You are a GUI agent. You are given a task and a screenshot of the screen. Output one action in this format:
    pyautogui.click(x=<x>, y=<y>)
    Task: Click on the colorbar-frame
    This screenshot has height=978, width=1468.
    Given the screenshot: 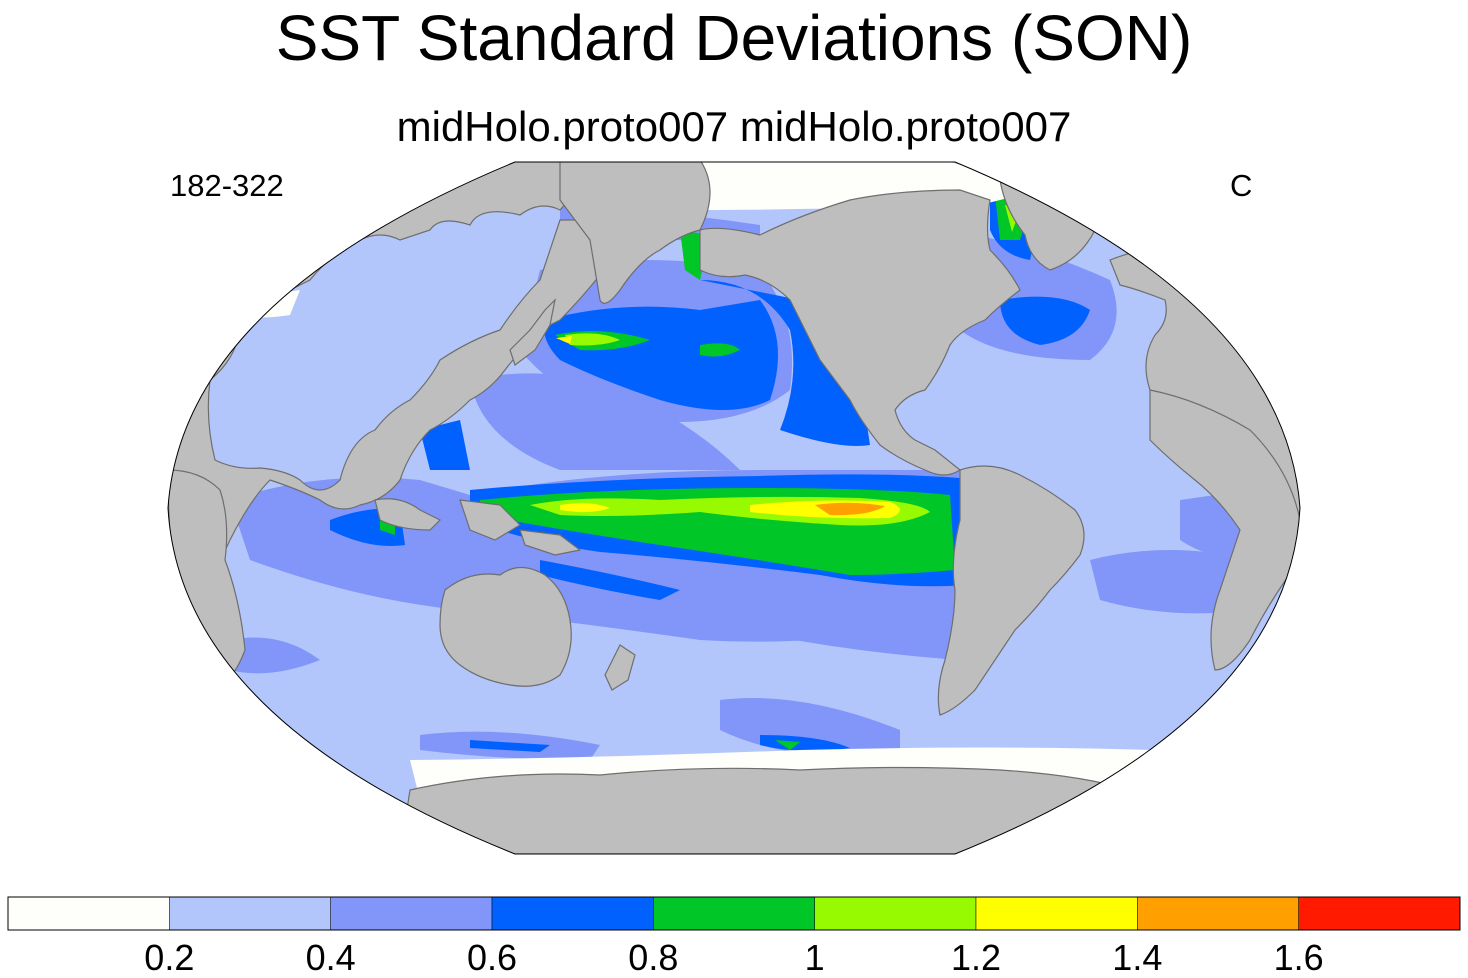 What is the action you would take?
    pyautogui.click(x=734, y=913)
    